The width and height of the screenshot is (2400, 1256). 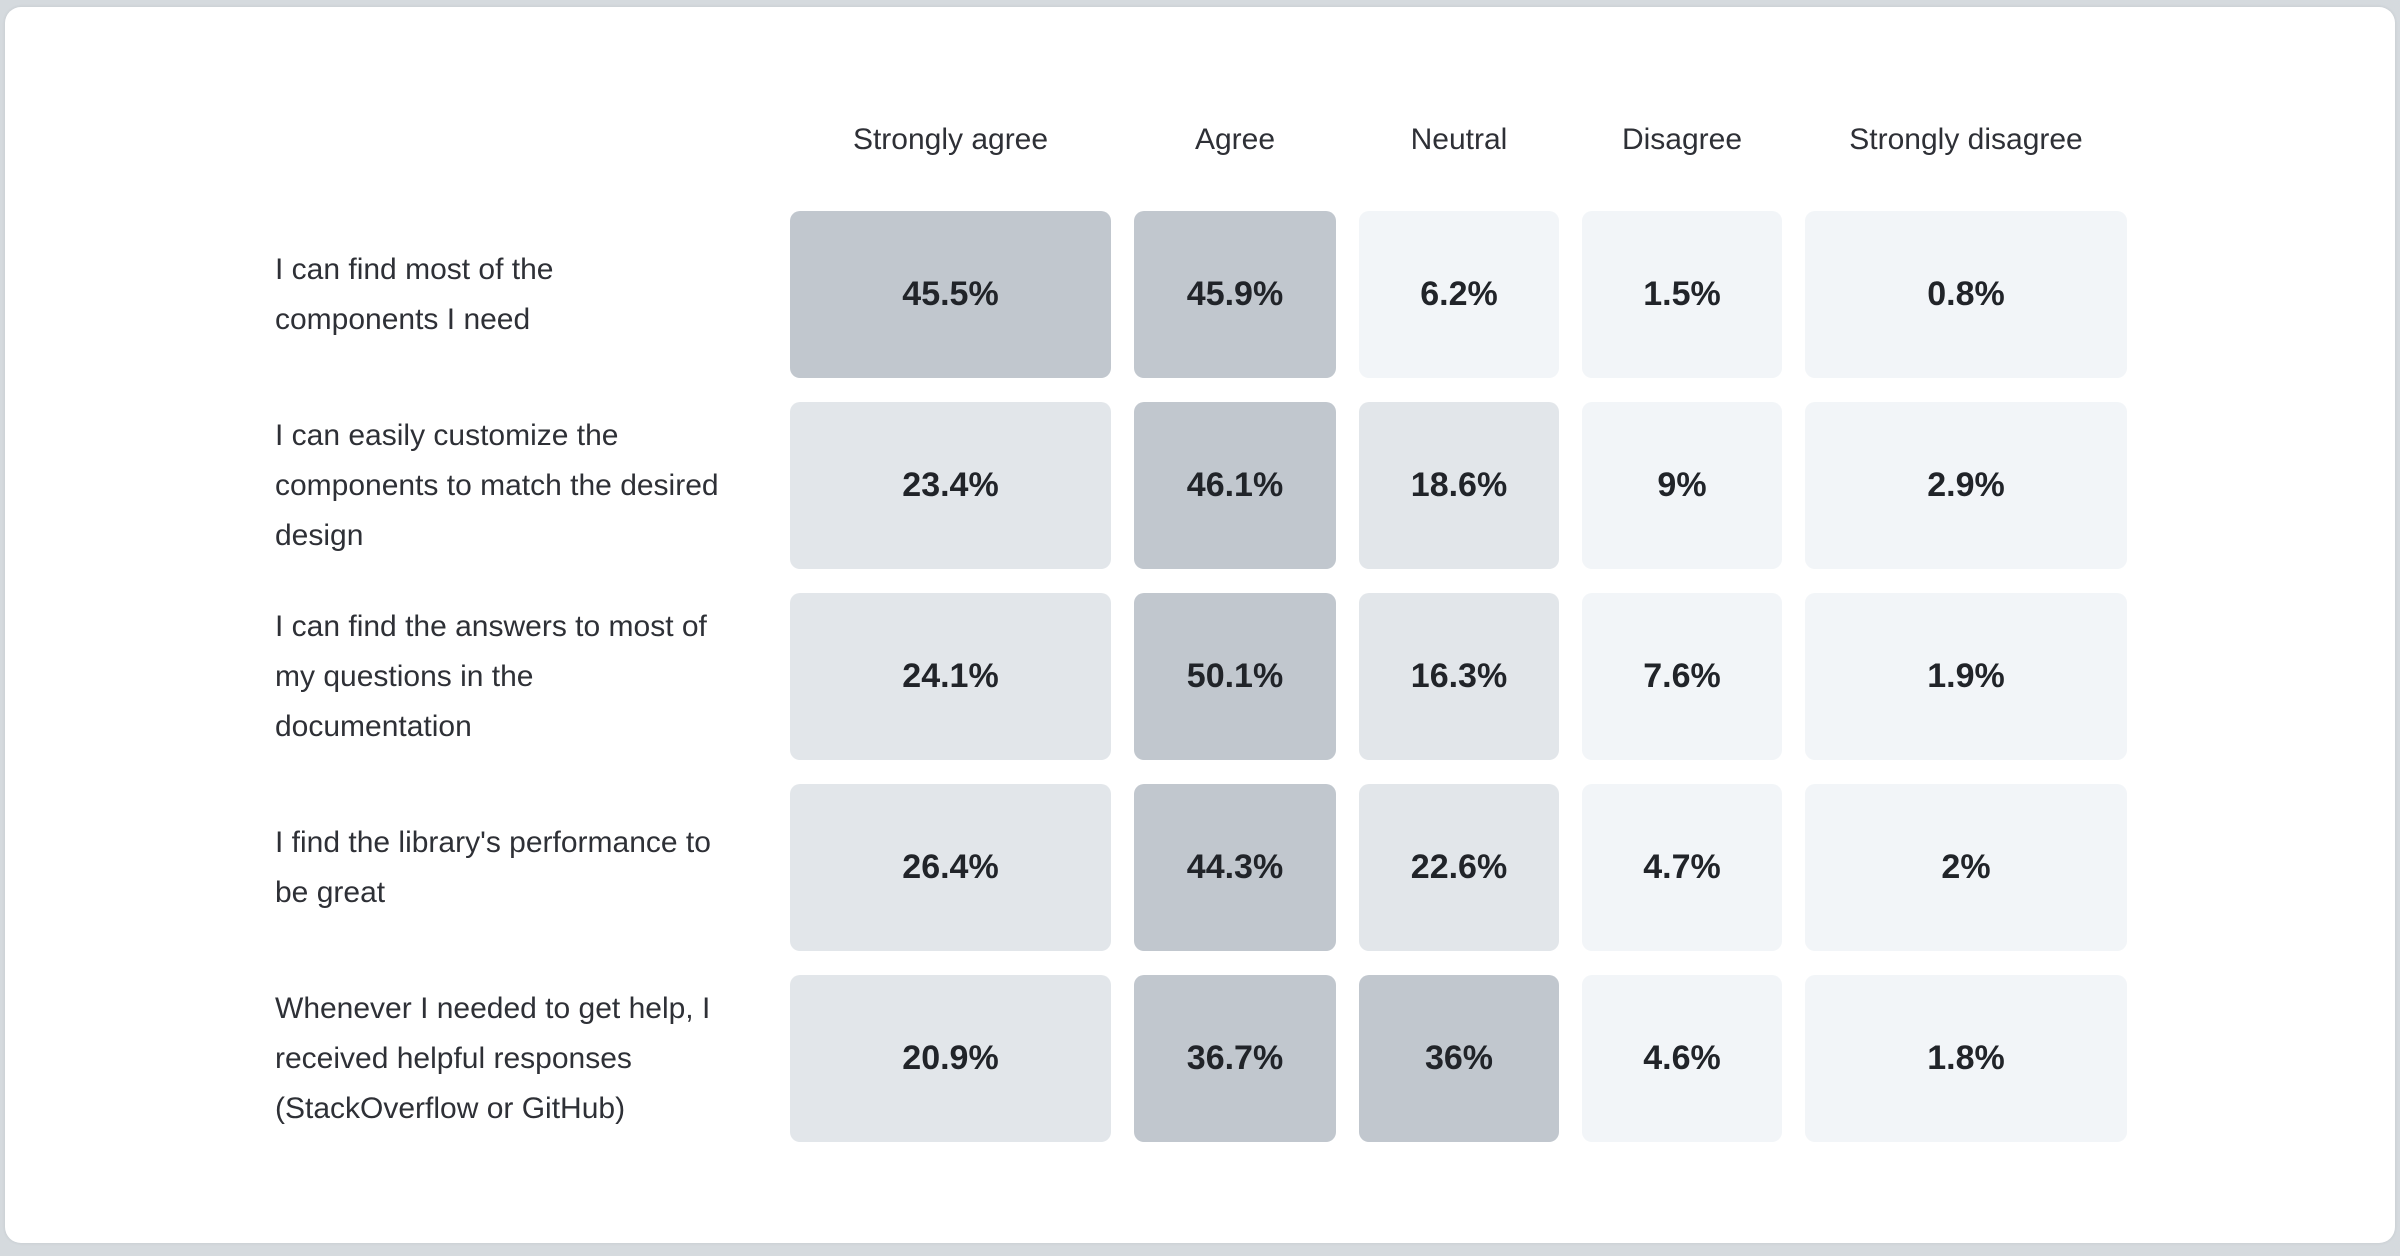 What do you see at coordinates (1966, 294) in the screenshot?
I see `heatmap-cell: 0.8%` at bounding box center [1966, 294].